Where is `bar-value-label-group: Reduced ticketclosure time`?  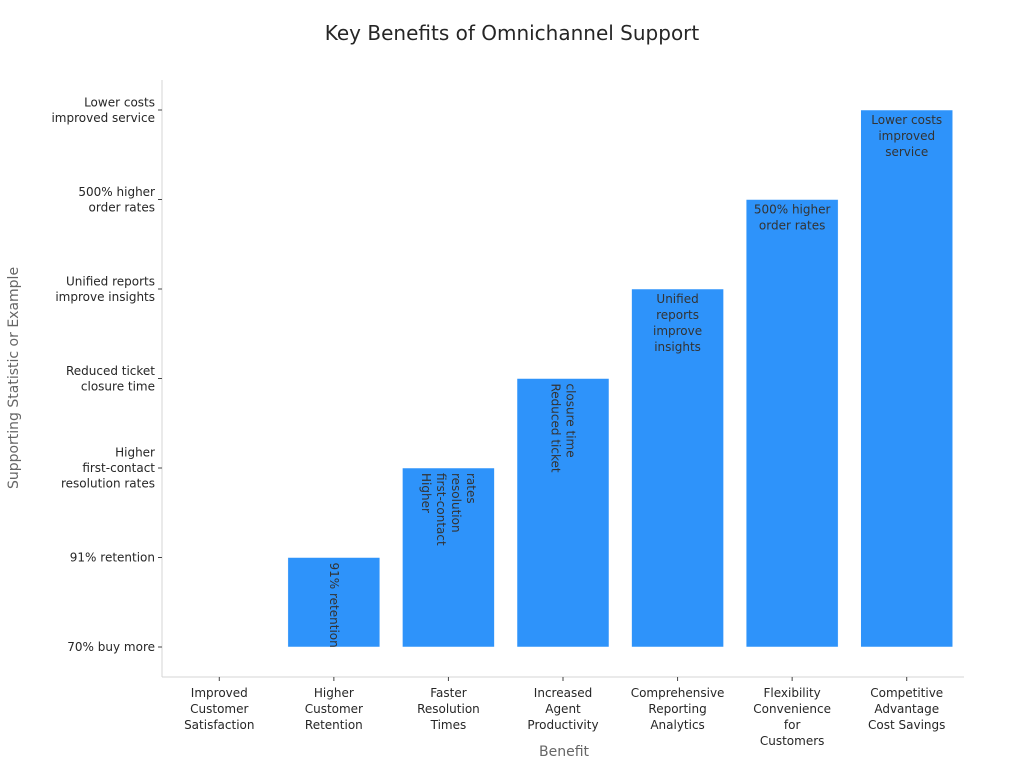 bar-value-label-group: Reduced ticketclosure time is located at coordinates (563, 428).